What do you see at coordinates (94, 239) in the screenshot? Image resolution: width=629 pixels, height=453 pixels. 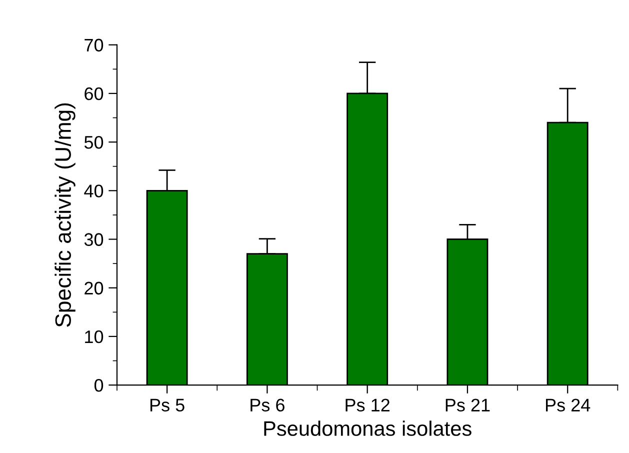 I see `y-tick-label: 30` at bounding box center [94, 239].